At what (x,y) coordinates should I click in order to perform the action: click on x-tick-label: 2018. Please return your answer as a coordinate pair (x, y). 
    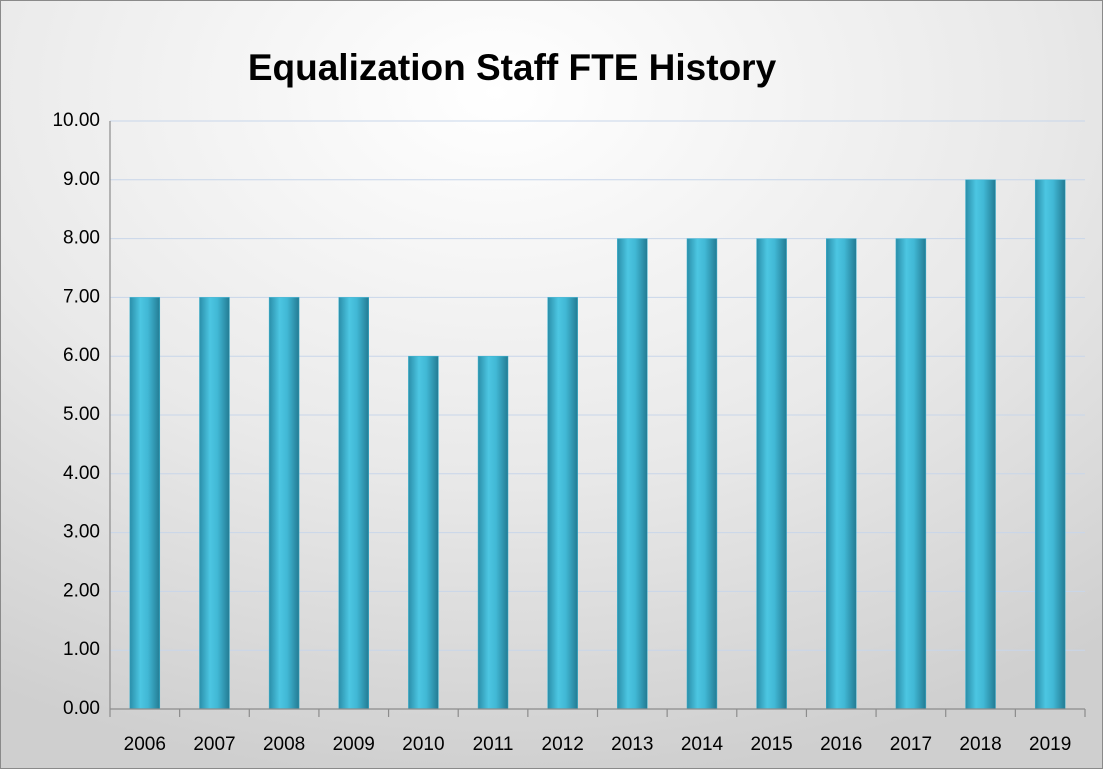
    Looking at the image, I should click on (980, 744).